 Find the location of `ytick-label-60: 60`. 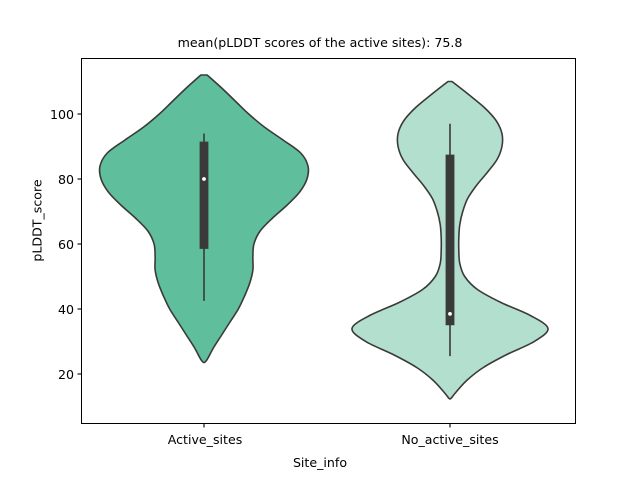

ytick-label-60: 60 is located at coordinates (65, 244).